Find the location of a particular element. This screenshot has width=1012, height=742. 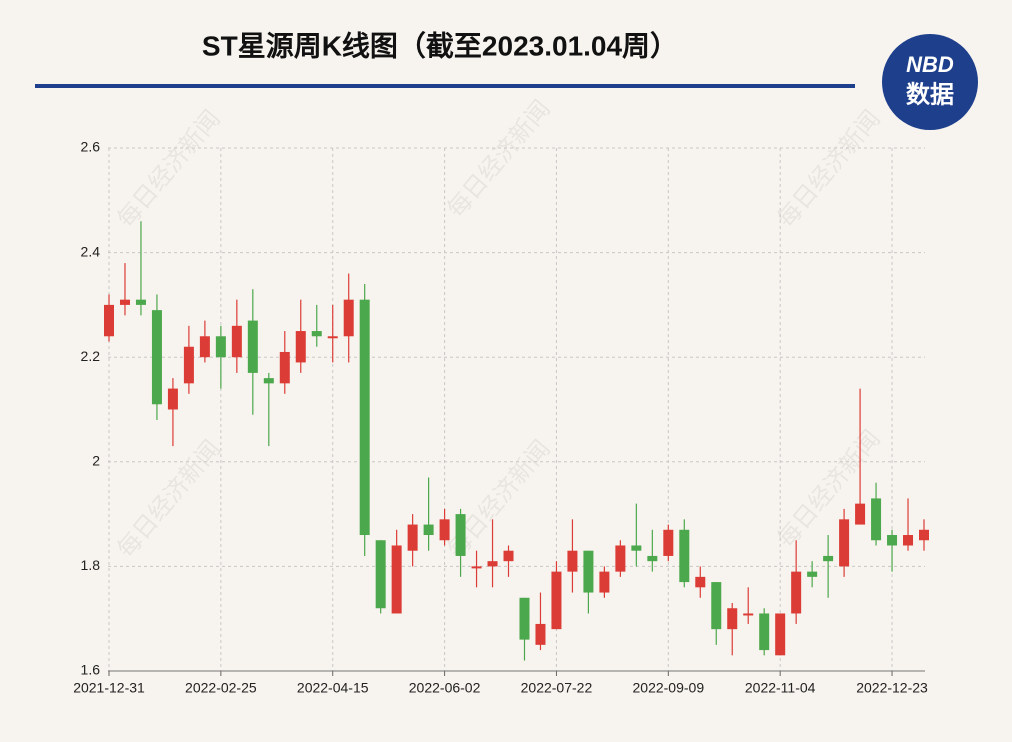

y-tick-label: 2.4 is located at coordinates (91, 251).